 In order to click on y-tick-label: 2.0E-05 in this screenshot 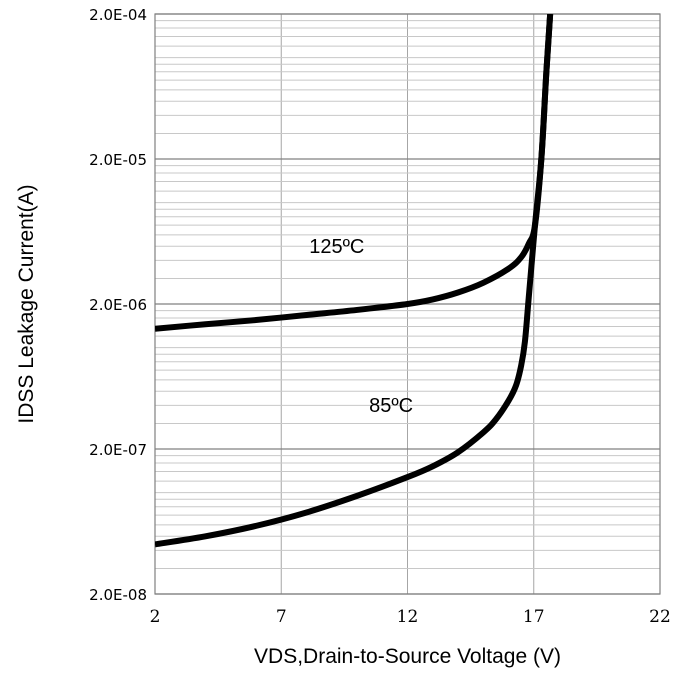, I will do `click(118, 160)`.